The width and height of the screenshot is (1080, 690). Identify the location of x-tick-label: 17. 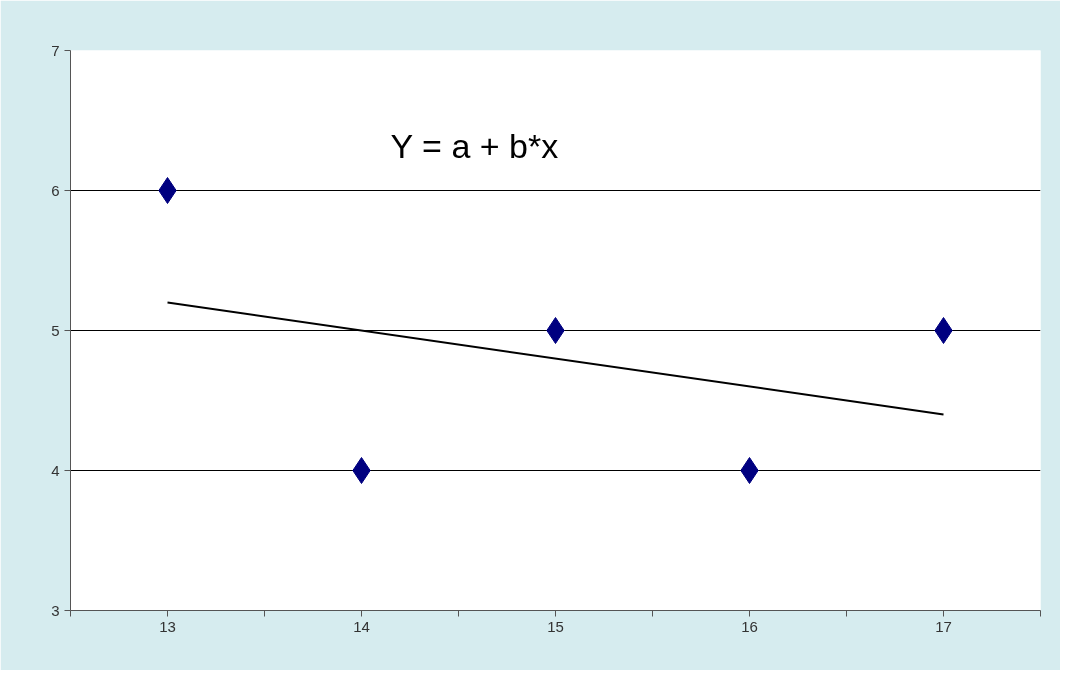
(943, 626).